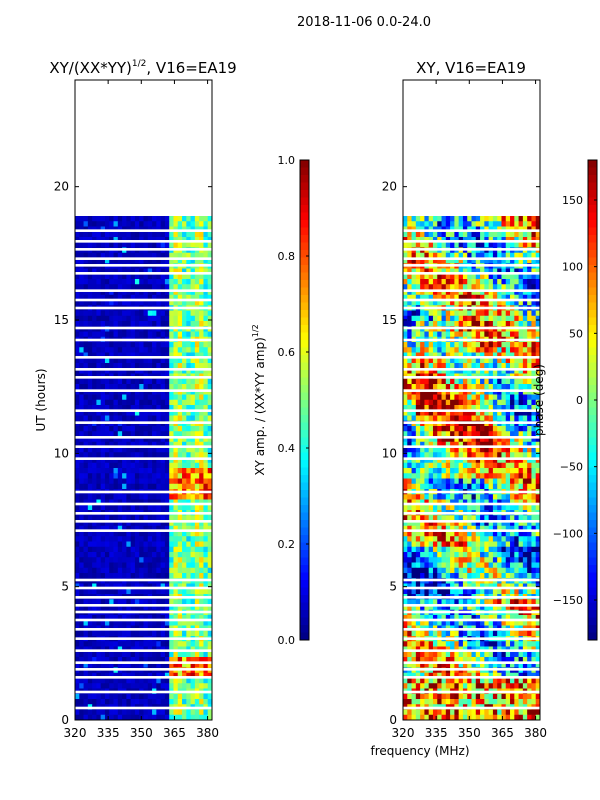 The width and height of the screenshot is (600, 800). What do you see at coordinates (304, 509) in the screenshot?
I see `colorbar-cell` at bounding box center [304, 509].